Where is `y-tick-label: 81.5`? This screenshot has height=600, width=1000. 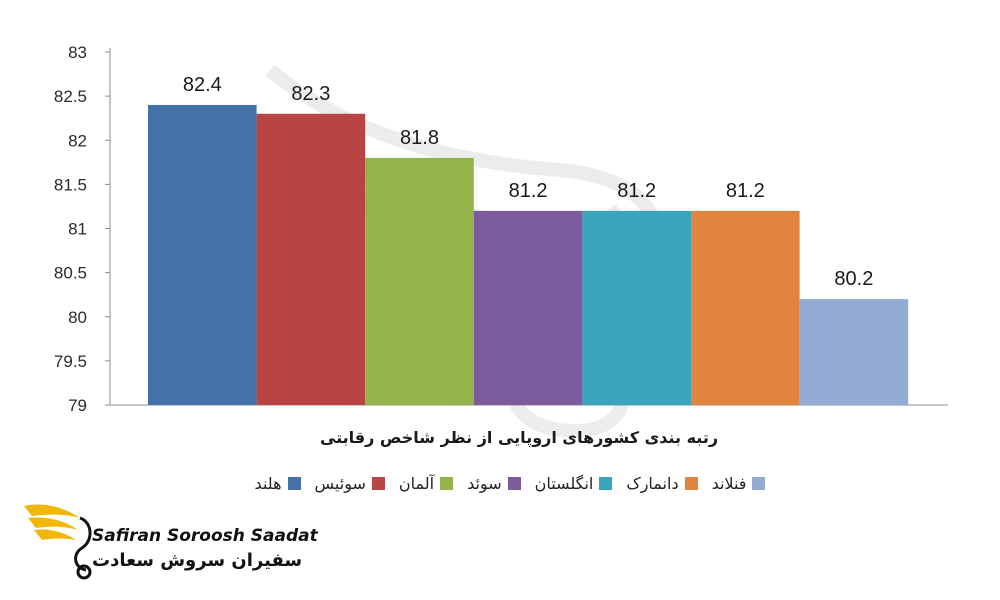 y-tick-label: 81.5 is located at coordinates (70, 184).